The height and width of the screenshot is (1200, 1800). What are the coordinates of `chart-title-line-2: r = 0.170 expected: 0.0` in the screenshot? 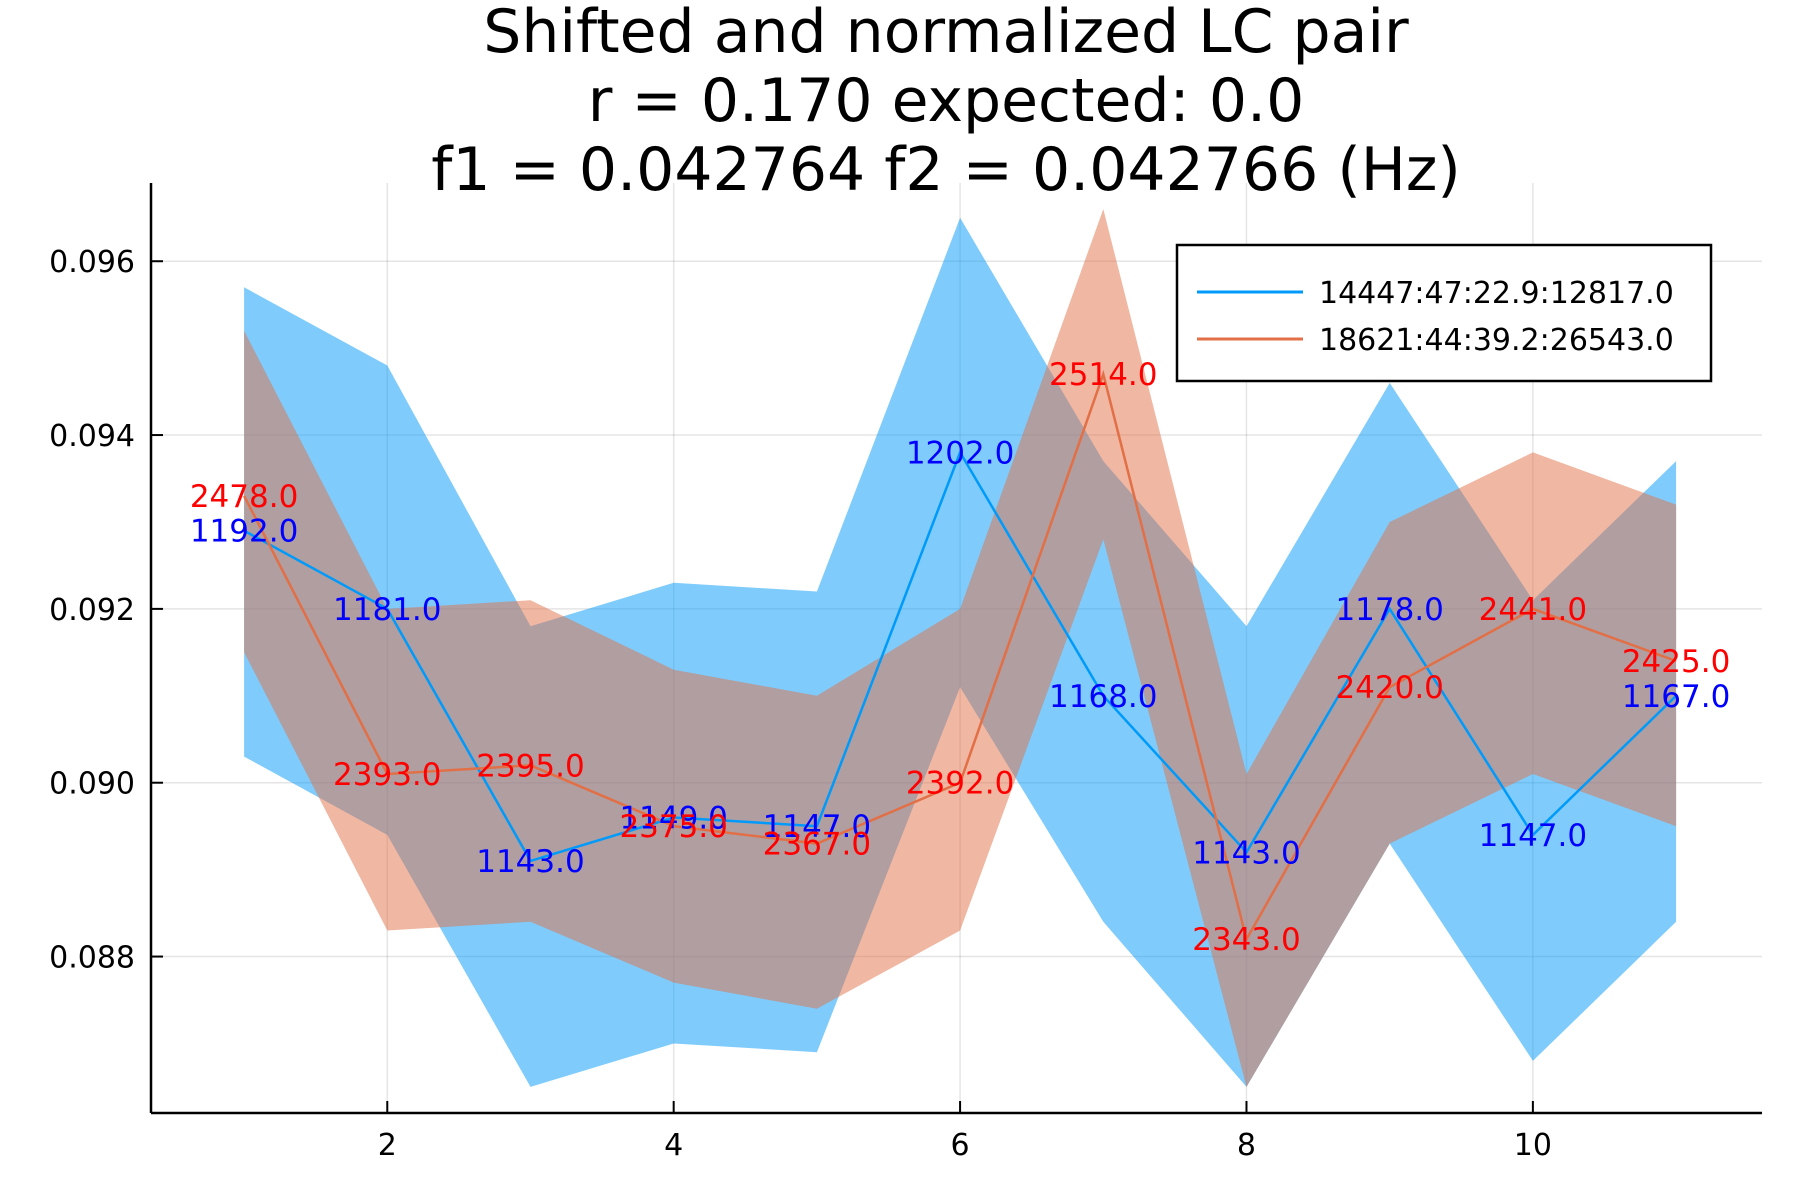 It's located at (946, 101).